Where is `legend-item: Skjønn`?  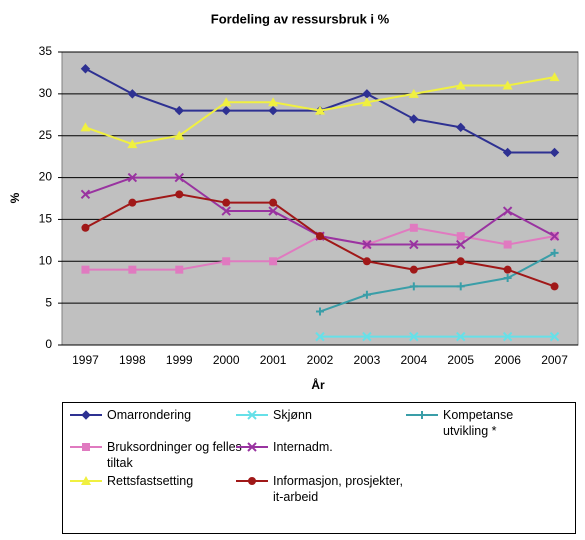
legend-item: Skjønn is located at coordinates (324, 415).